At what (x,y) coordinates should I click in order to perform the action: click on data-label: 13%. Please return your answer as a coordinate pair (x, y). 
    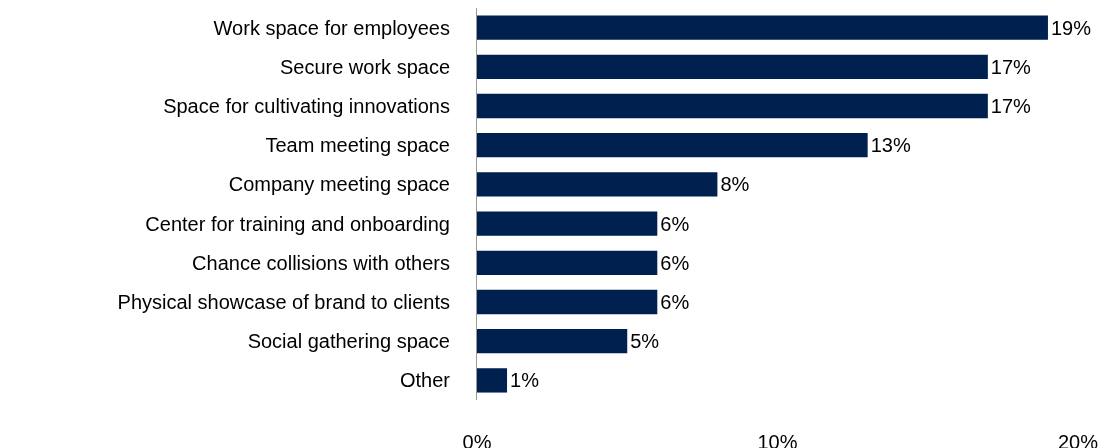
    Looking at the image, I should click on (890, 145).